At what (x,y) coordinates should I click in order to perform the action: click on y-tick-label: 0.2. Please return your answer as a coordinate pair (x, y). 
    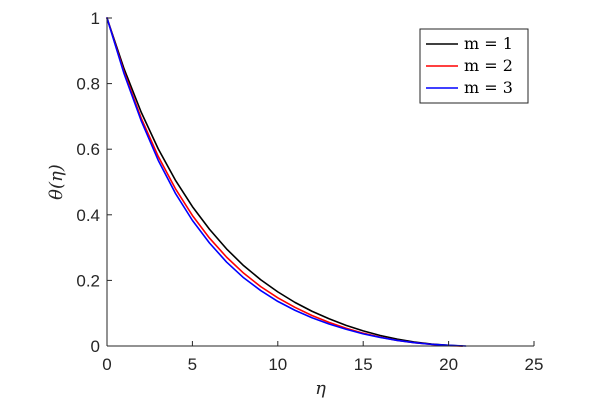
    Looking at the image, I should click on (88, 280).